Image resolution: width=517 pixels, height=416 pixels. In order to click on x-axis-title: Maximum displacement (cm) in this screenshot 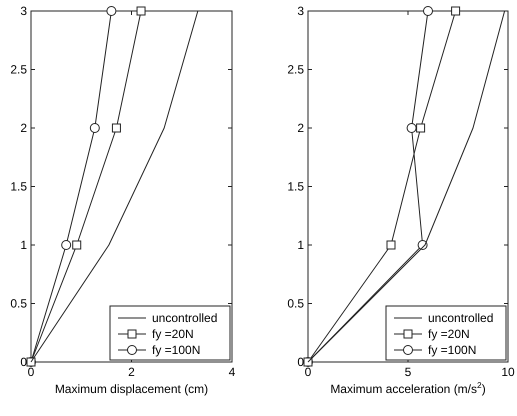, I will do `click(131, 389)`.